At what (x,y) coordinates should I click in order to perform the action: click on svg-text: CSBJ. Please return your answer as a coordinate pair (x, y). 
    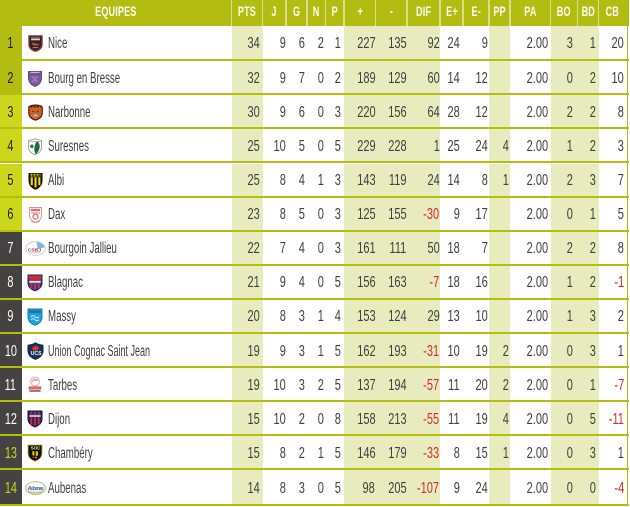
    Looking at the image, I should click on (34, 251).